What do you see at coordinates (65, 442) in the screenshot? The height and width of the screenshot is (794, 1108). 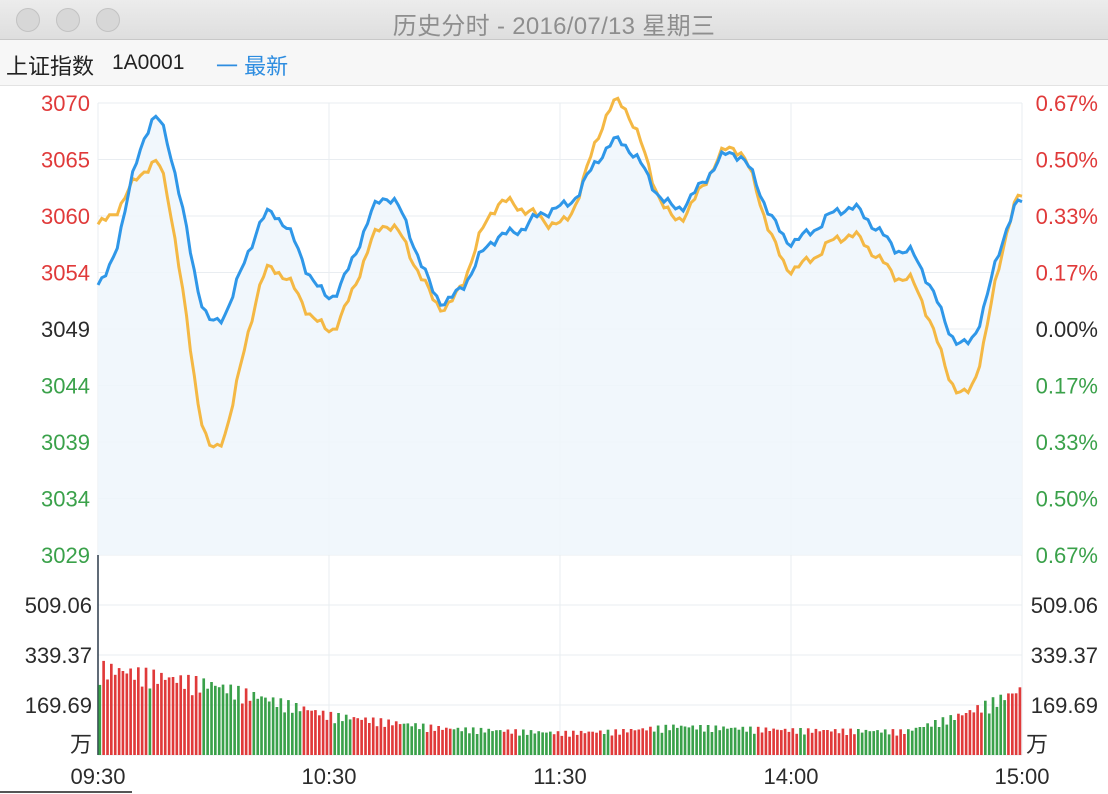 I see `price-tick-label-left: 3039` at bounding box center [65, 442].